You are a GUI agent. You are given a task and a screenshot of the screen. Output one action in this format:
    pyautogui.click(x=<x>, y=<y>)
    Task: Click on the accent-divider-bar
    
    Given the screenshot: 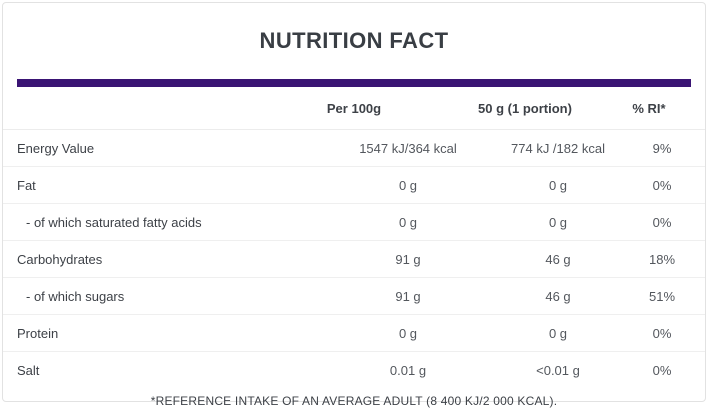 What is the action you would take?
    pyautogui.click(x=354, y=83)
    